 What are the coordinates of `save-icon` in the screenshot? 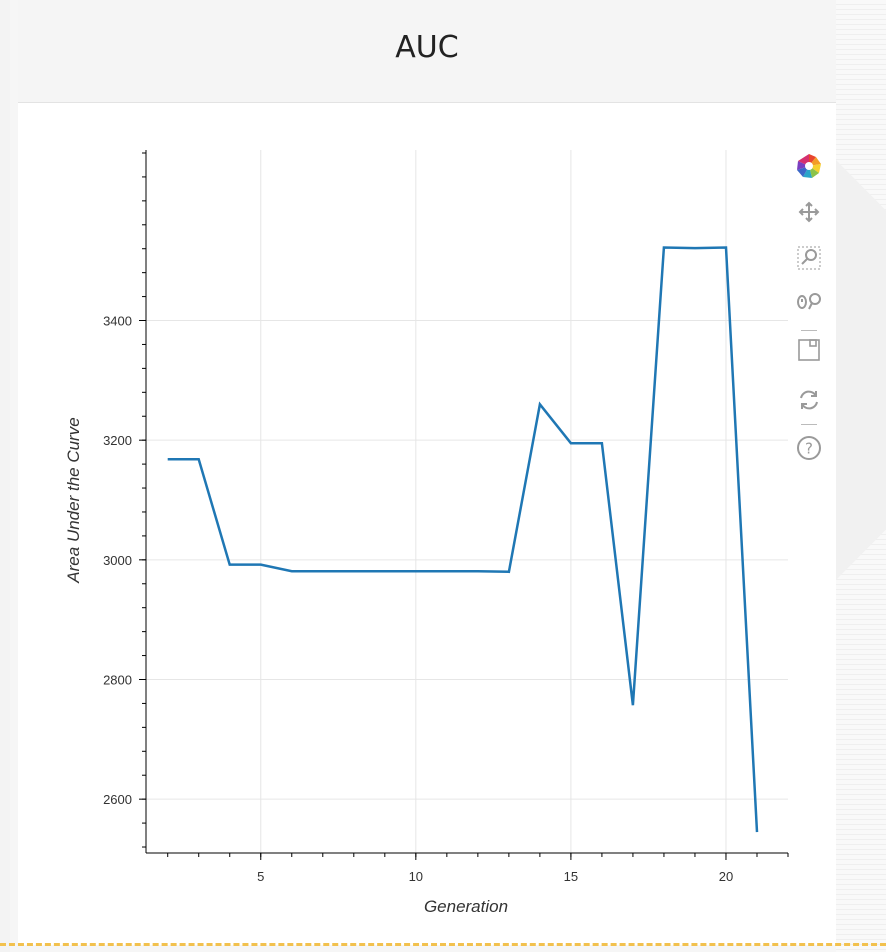 It's located at (809, 350).